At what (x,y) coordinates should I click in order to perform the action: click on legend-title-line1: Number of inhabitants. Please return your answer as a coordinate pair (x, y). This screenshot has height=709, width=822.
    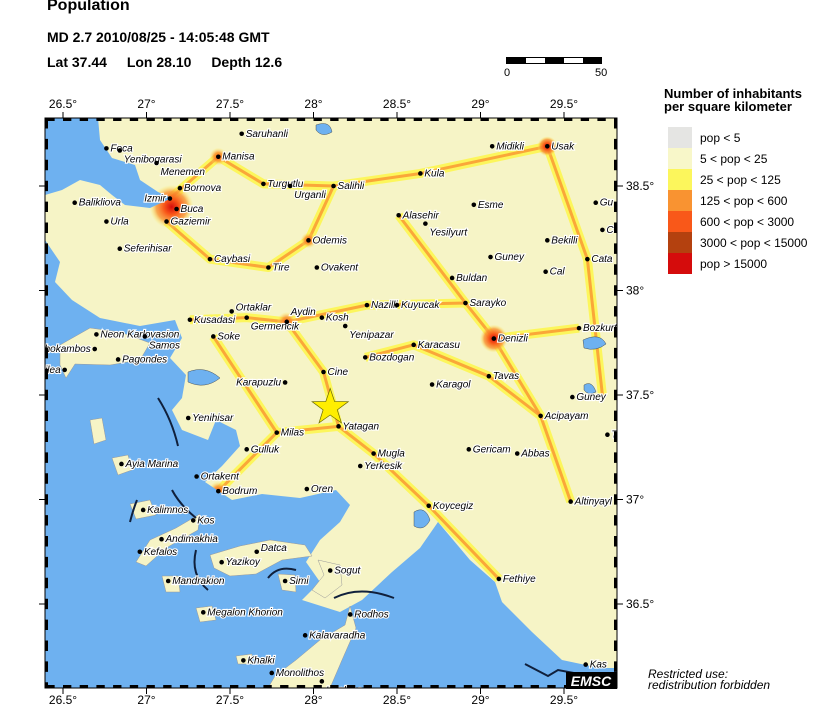
    Looking at the image, I should click on (733, 93).